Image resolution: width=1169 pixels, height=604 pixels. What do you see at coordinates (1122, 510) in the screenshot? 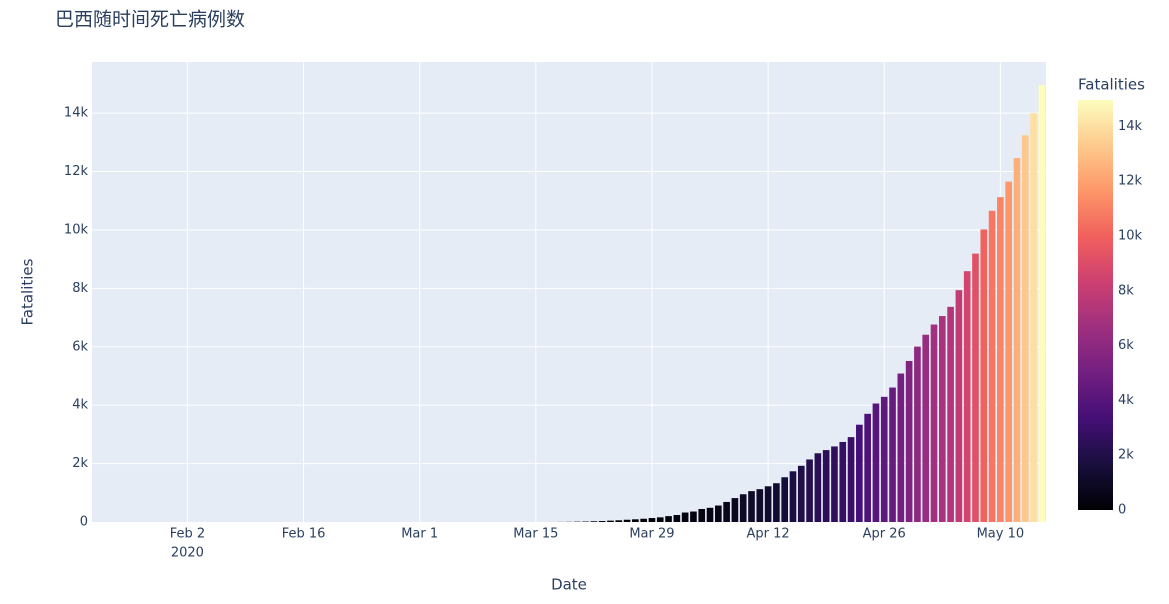
I see `colorbar-tick-label: 0` at bounding box center [1122, 510].